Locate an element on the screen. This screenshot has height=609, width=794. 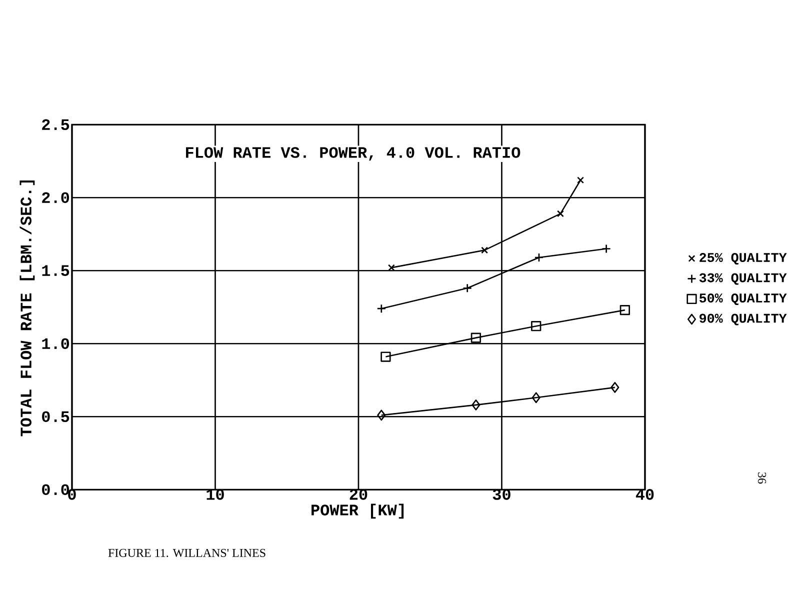
legend-label: 33% QUALITY is located at coordinates (743, 279).